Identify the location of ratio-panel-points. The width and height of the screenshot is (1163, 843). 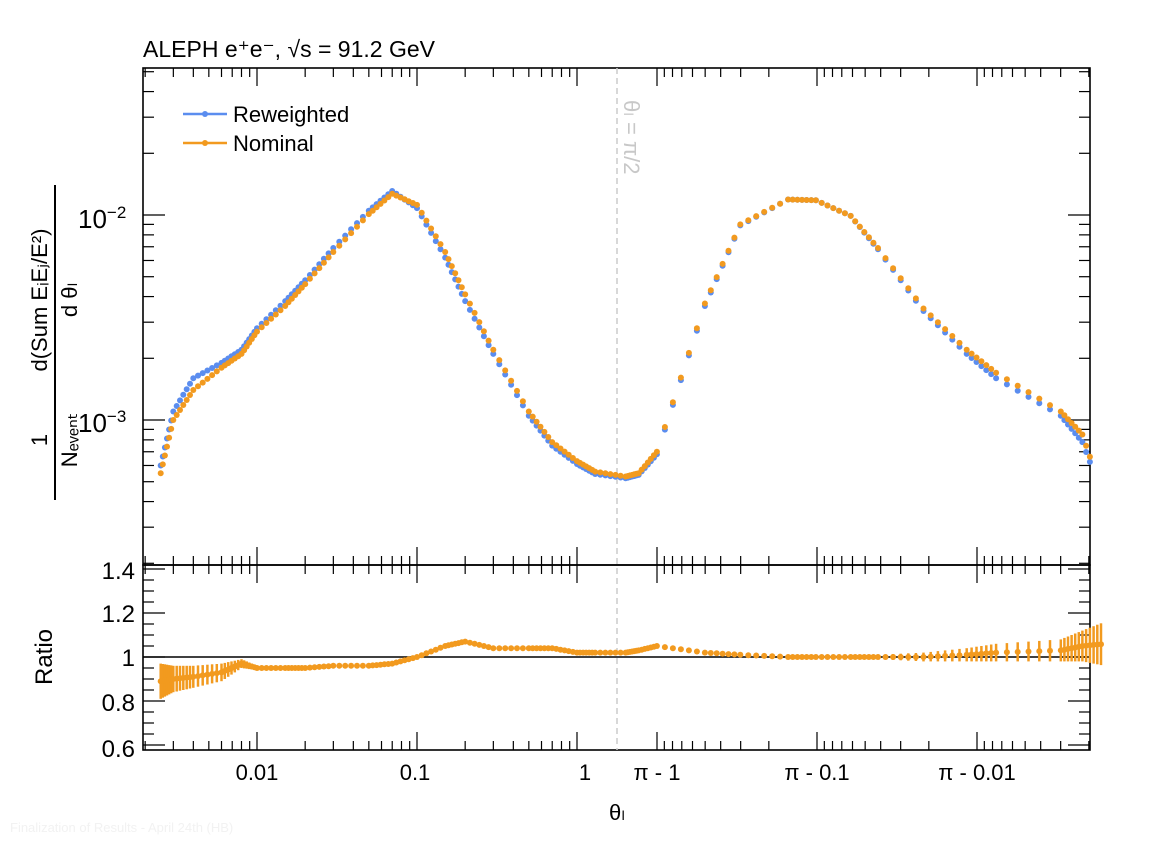
(630, 661).